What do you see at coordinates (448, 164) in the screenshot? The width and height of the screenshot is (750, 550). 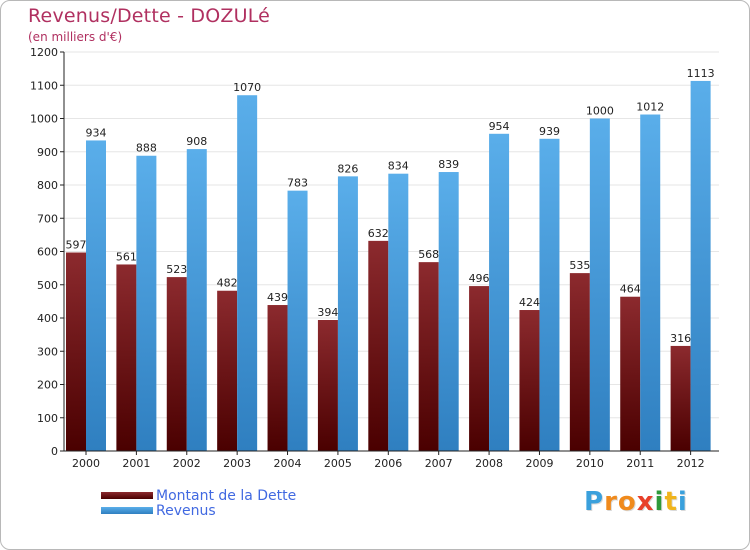 I see `revenue-value-label: 839` at bounding box center [448, 164].